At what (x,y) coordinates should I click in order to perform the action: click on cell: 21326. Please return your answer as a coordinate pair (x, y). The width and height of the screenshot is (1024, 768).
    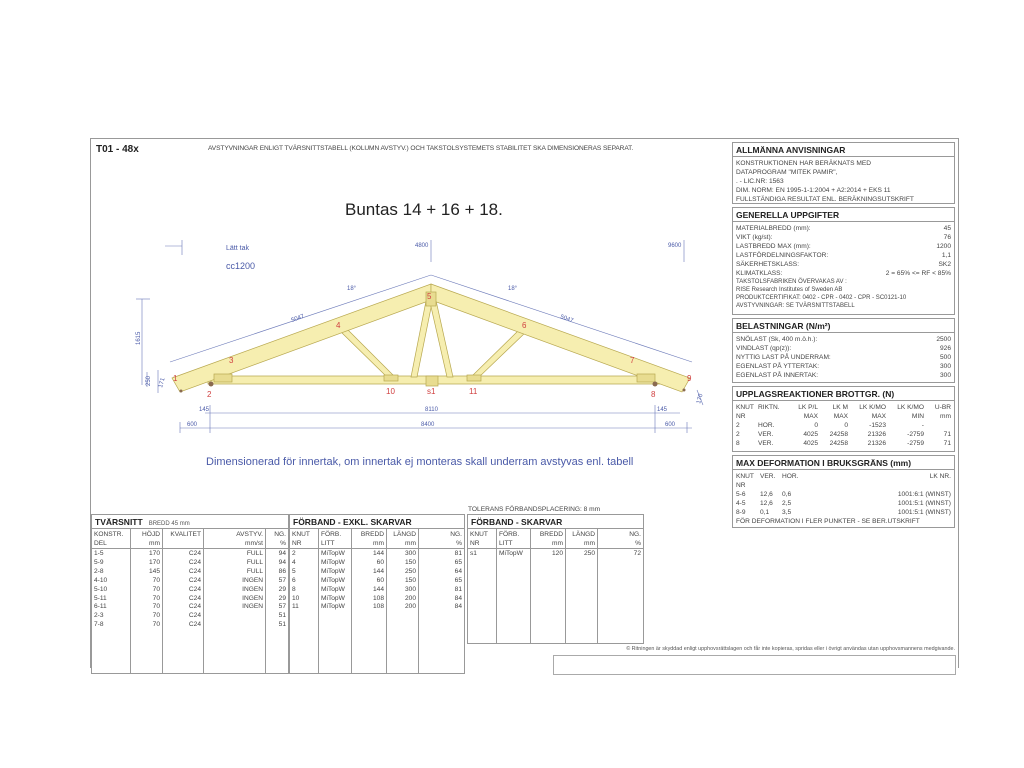
    Looking at the image, I should click on (876, 434).